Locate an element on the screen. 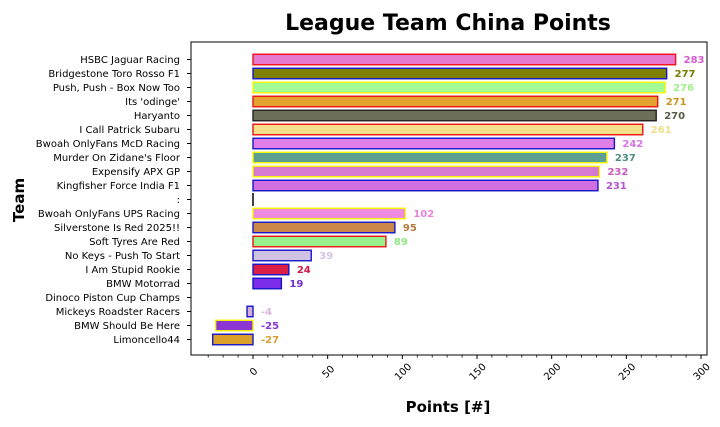 This screenshot has height=427, width=720. value-label-silverstone-is-red-2025: 95 is located at coordinates (410, 228).